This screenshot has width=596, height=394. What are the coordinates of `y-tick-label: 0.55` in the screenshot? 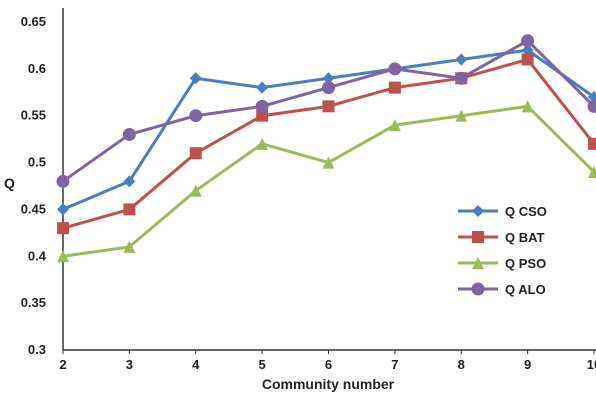 It's located at (33, 115).